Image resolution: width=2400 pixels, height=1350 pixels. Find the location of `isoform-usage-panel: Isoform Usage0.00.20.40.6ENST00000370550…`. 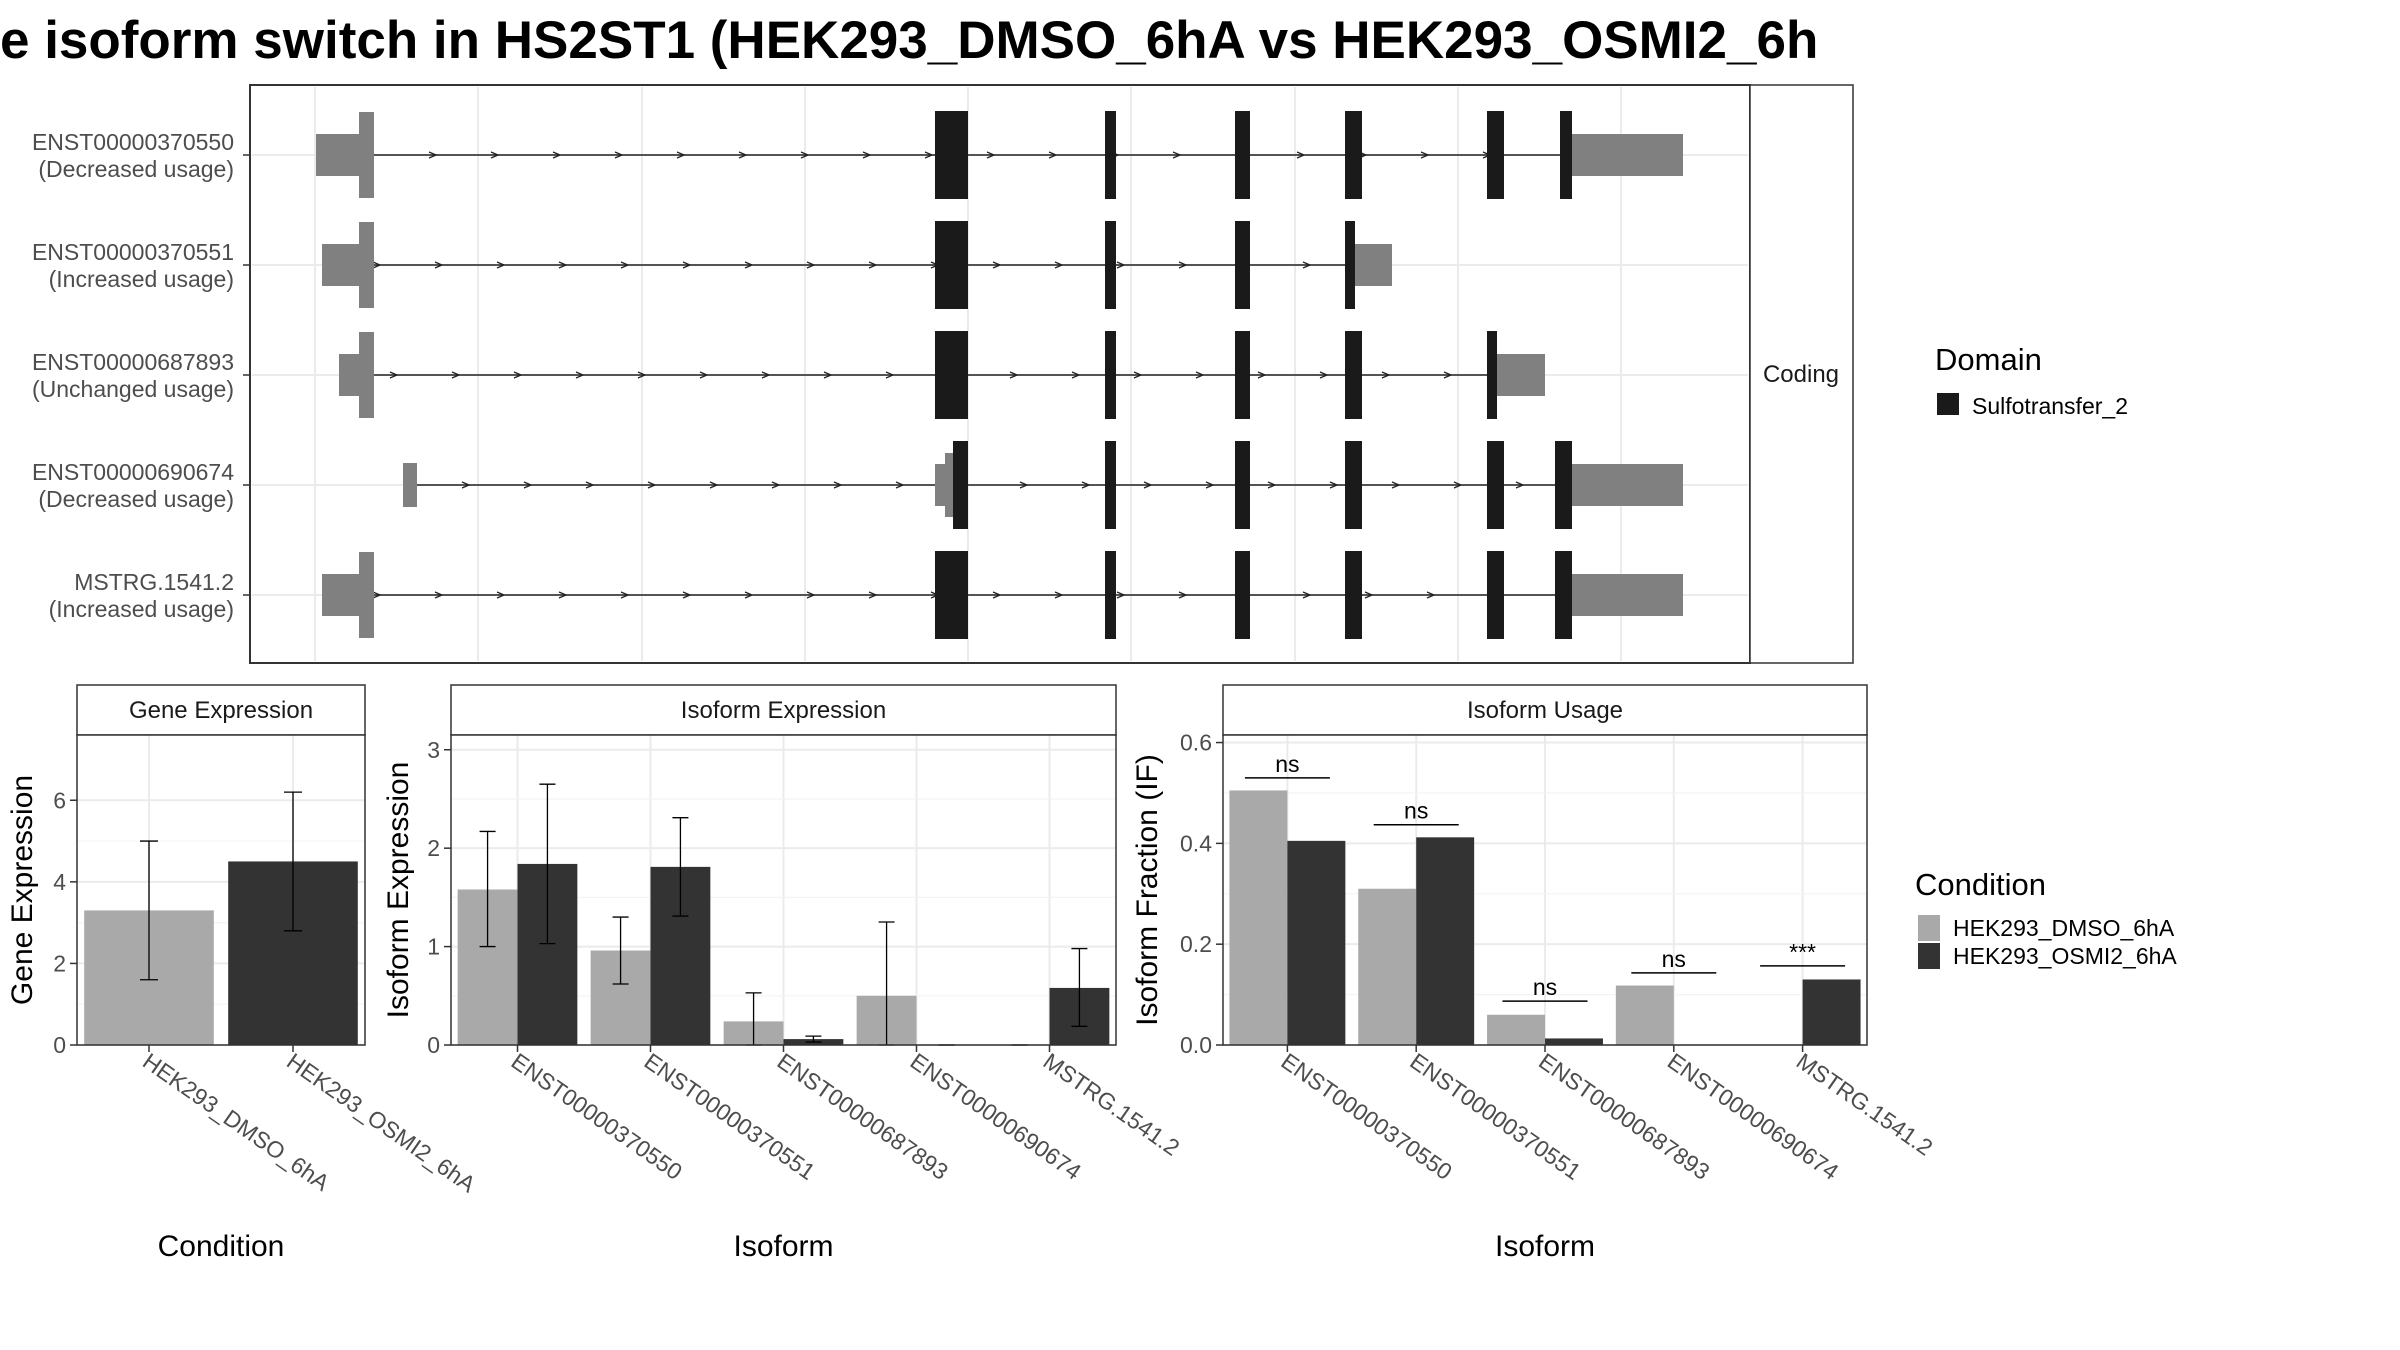

isoform-usage-panel: Isoform Usage0.00.20.40.6ENST00000370550… is located at coordinates (1534, 973).